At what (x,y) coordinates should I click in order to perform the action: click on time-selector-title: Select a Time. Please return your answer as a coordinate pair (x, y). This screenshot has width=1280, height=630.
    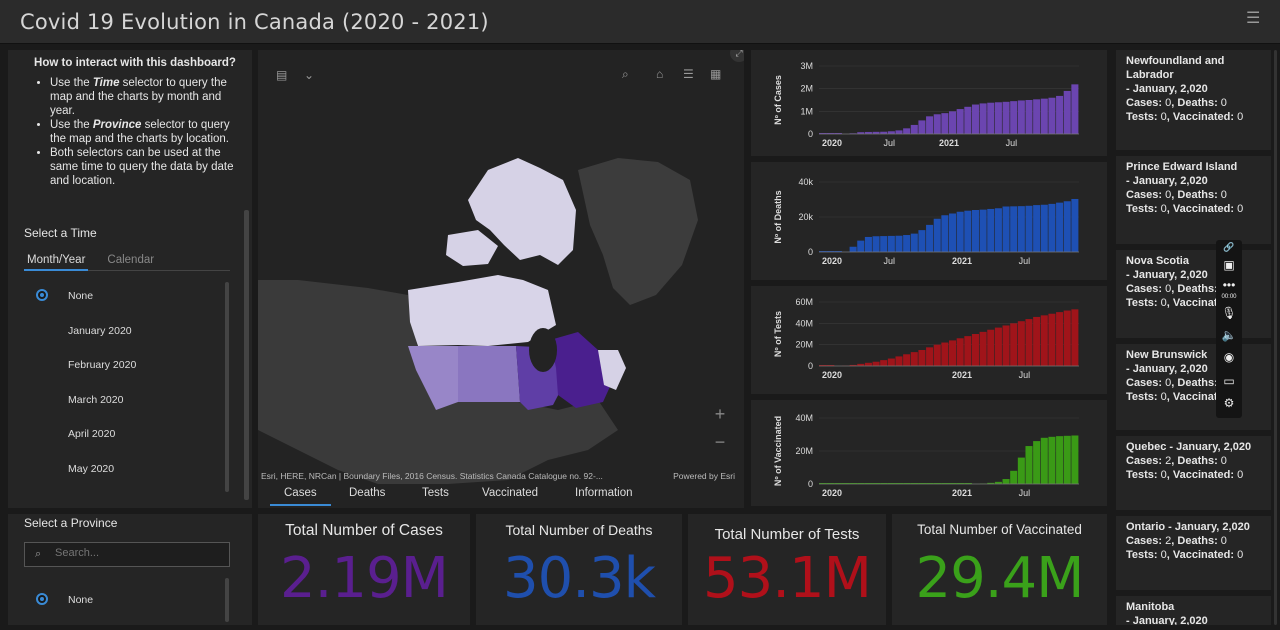
    Looking at the image, I should click on (60, 233).